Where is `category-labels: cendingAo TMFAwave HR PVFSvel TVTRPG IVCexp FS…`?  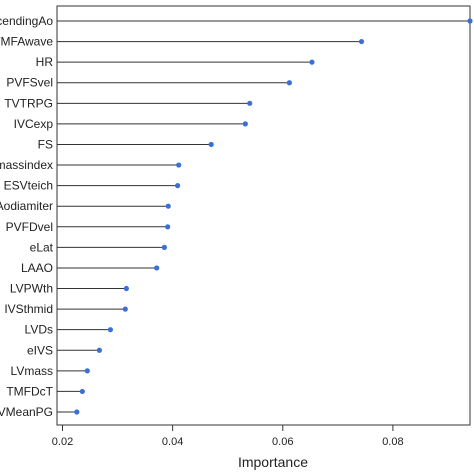
category-labels: cendingAo TMFAwave HR PVFSvel TVTRPG IVCexp FS… is located at coordinates (27, 216).